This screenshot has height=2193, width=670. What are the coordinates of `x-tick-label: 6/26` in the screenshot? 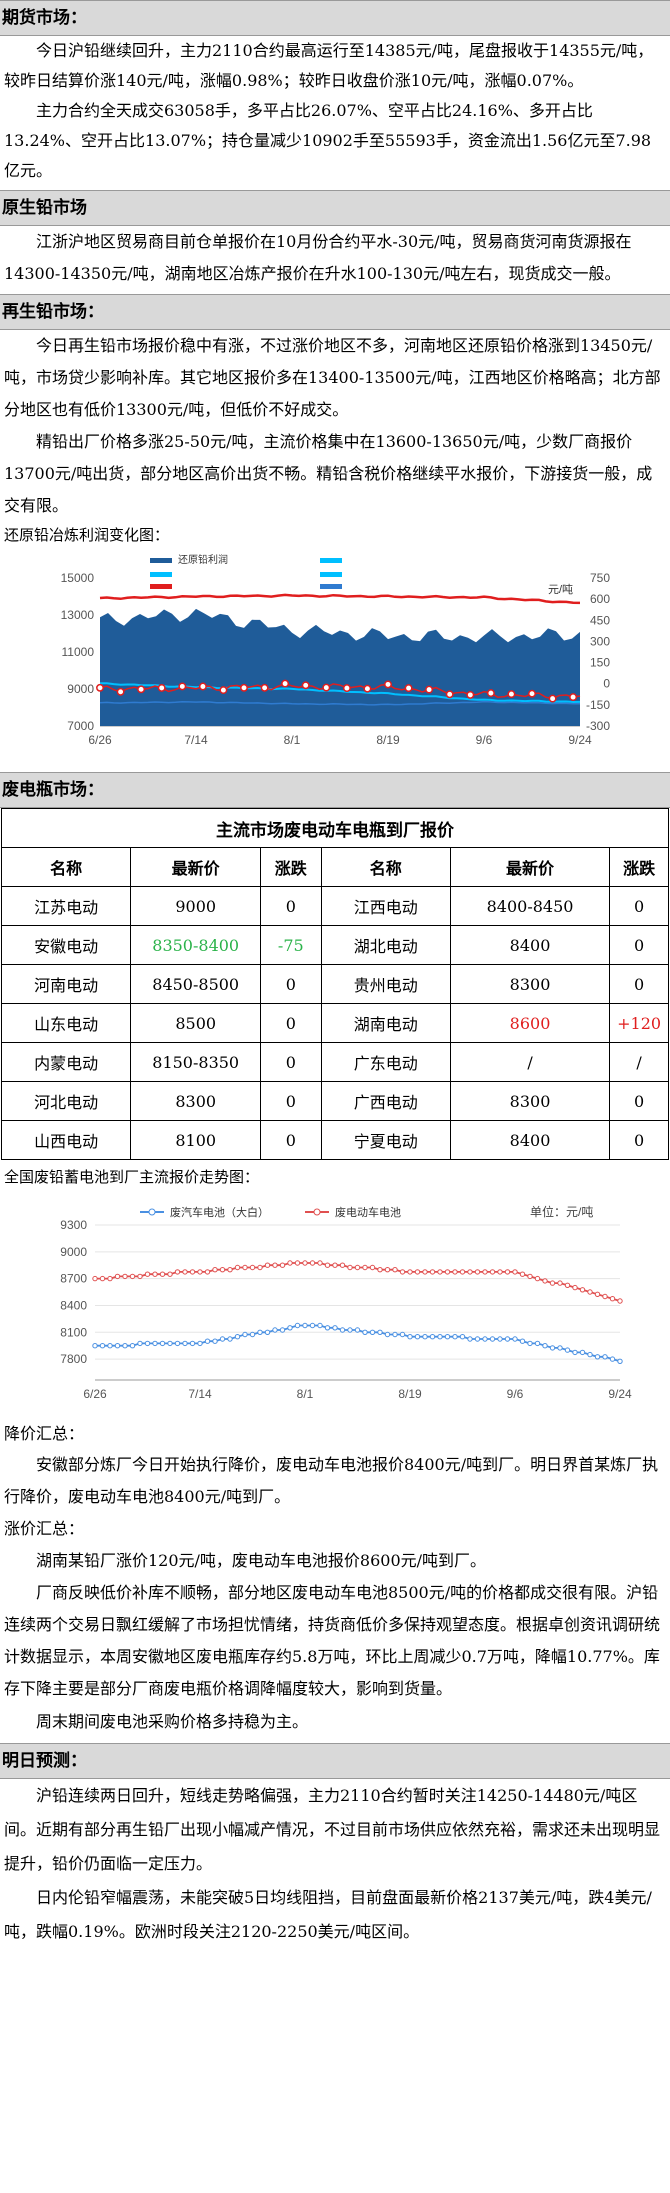 It's located at (100, 740).